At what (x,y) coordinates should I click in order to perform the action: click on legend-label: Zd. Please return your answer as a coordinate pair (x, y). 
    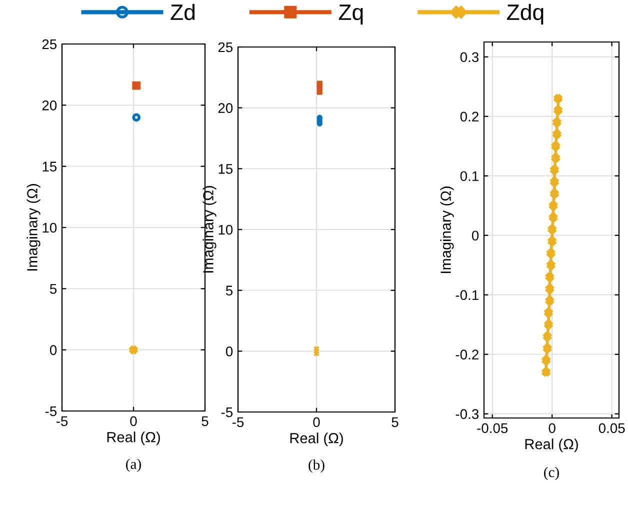
    Looking at the image, I should click on (182, 12).